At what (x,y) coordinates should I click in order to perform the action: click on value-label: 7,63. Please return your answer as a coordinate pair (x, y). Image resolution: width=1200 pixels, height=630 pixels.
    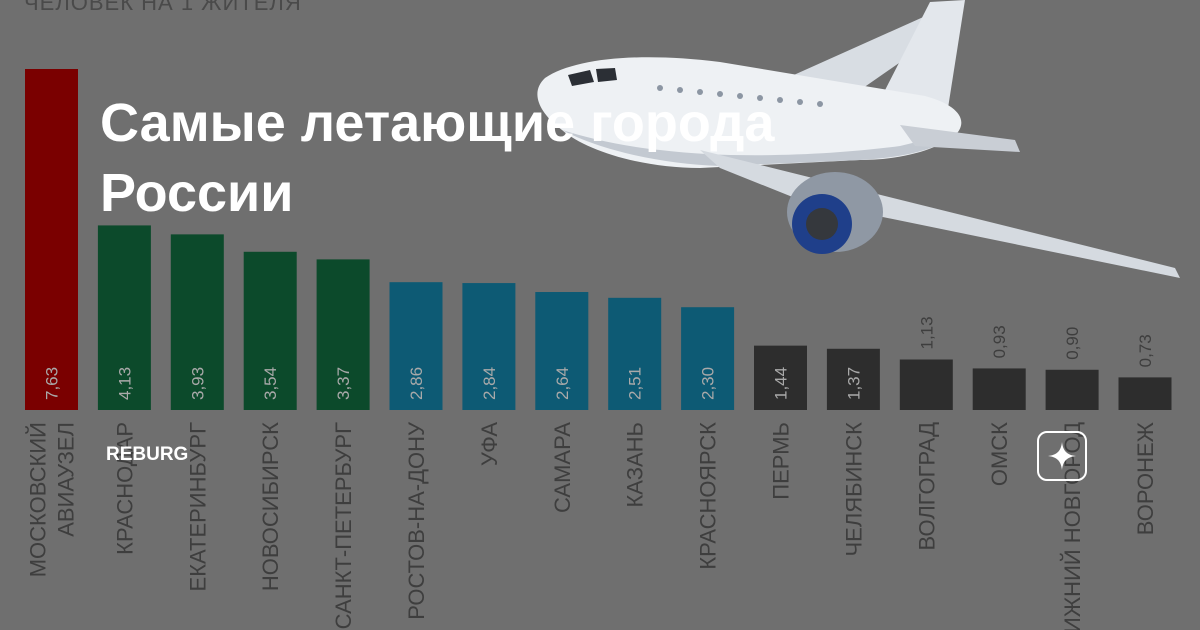
    Looking at the image, I should click on (52, 383).